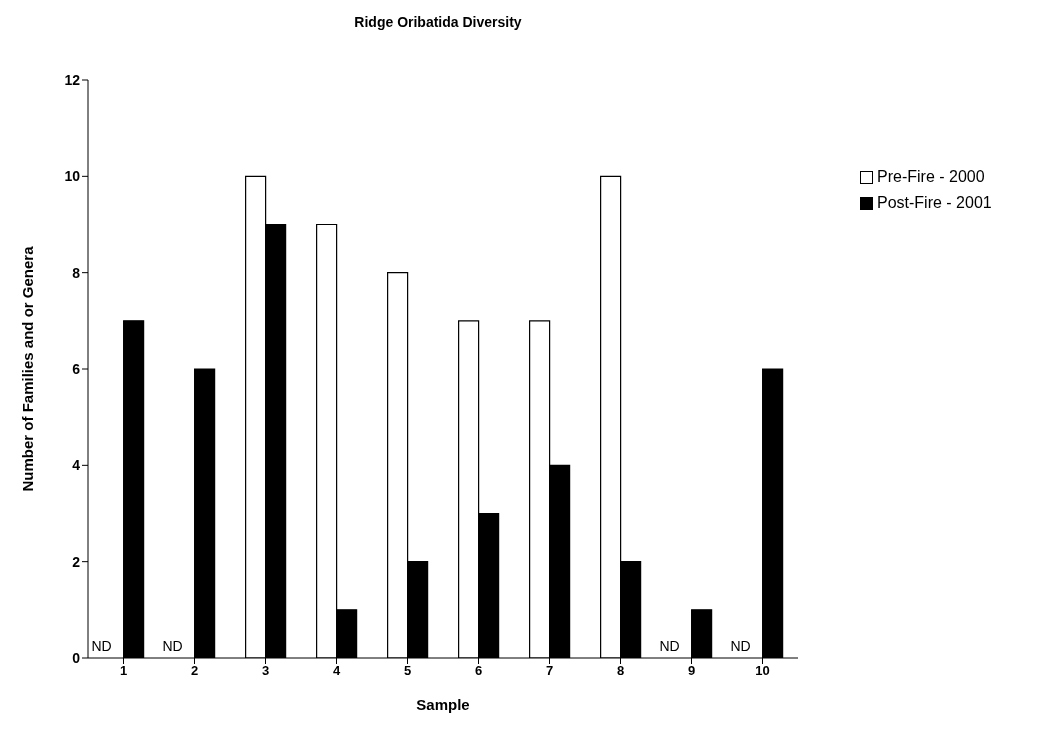 The height and width of the screenshot is (749, 1039). What do you see at coordinates (76, 368) in the screenshot?
I see `y-tick-label: 6` at bounding box center [76, 368].